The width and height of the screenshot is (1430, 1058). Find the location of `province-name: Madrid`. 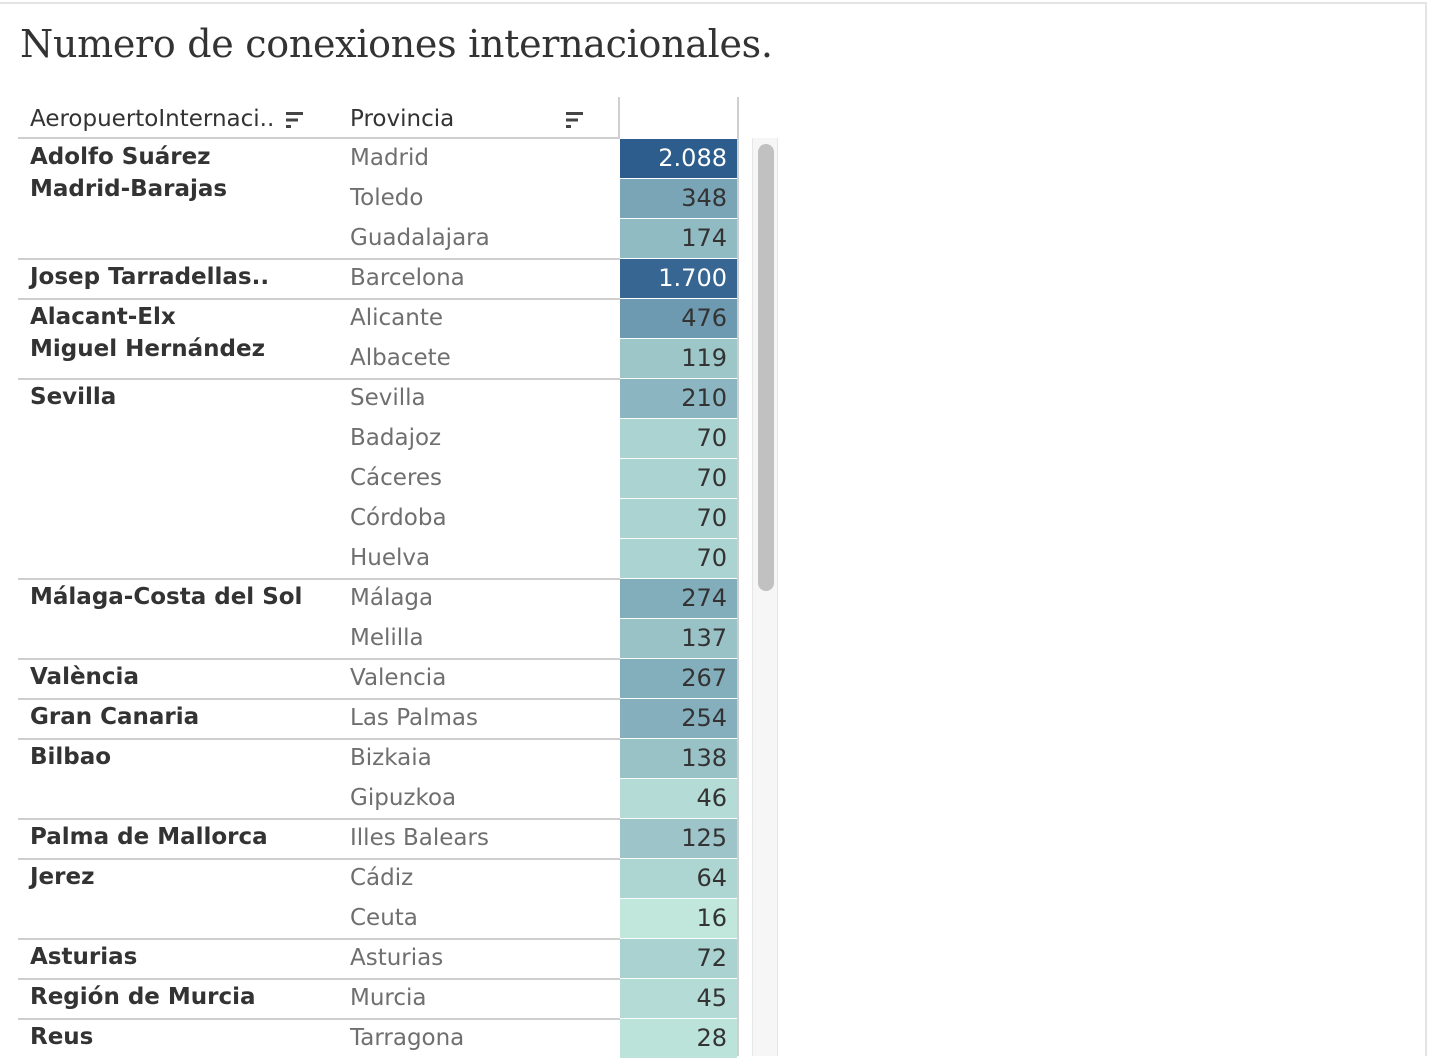

province-name: Madrid is located at coordinates (389, 158).